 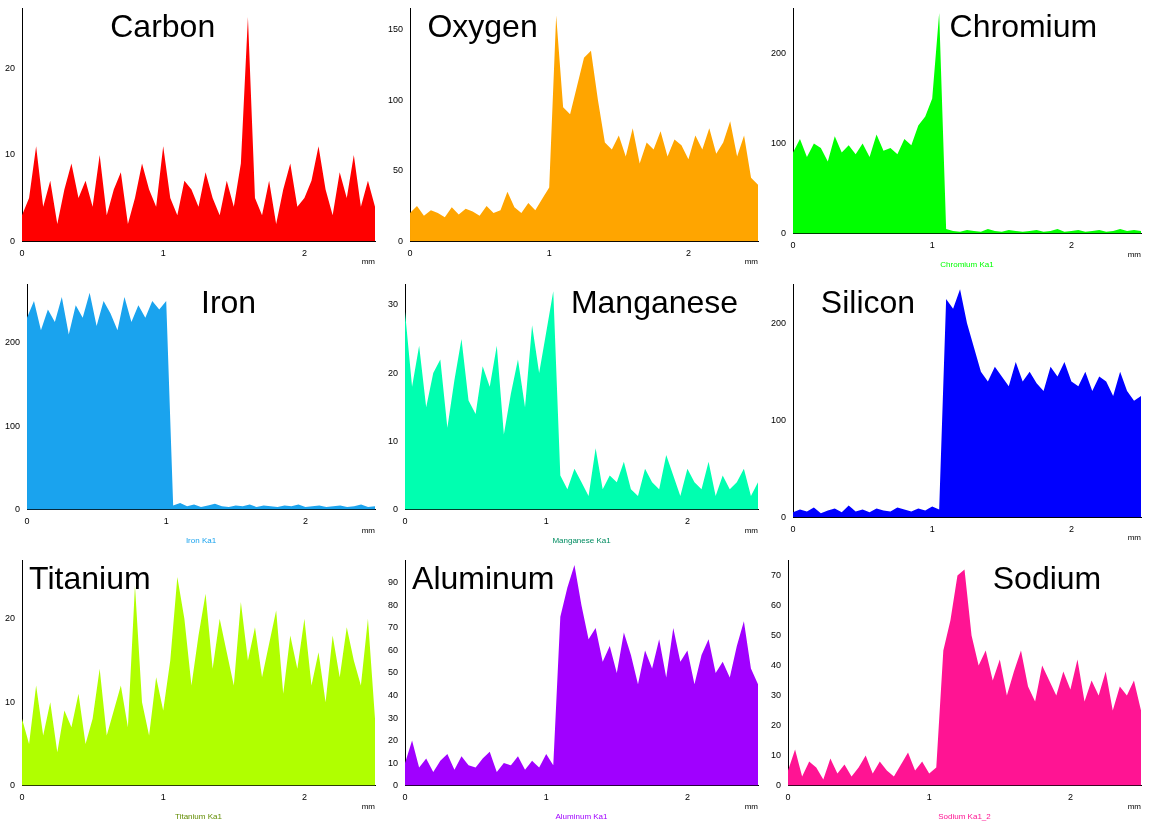 I want to click on x-axis-title: Manganese Ka1, so click(x=582, y=541).